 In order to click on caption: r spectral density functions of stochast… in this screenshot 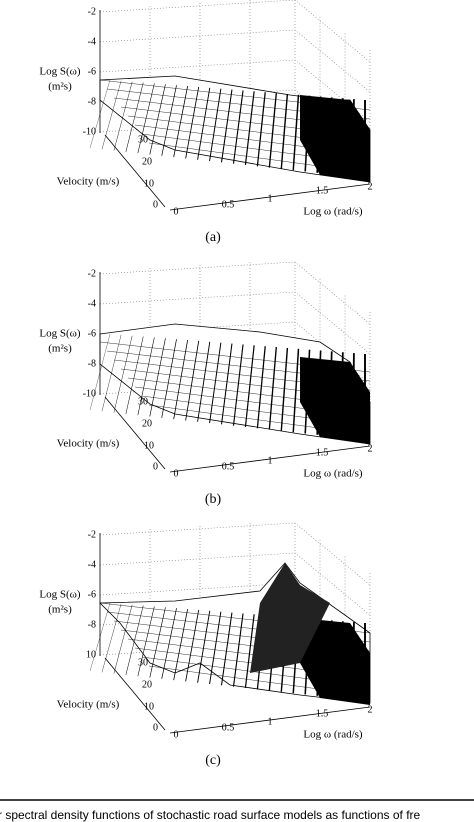, I will do `click(210, 815)`.